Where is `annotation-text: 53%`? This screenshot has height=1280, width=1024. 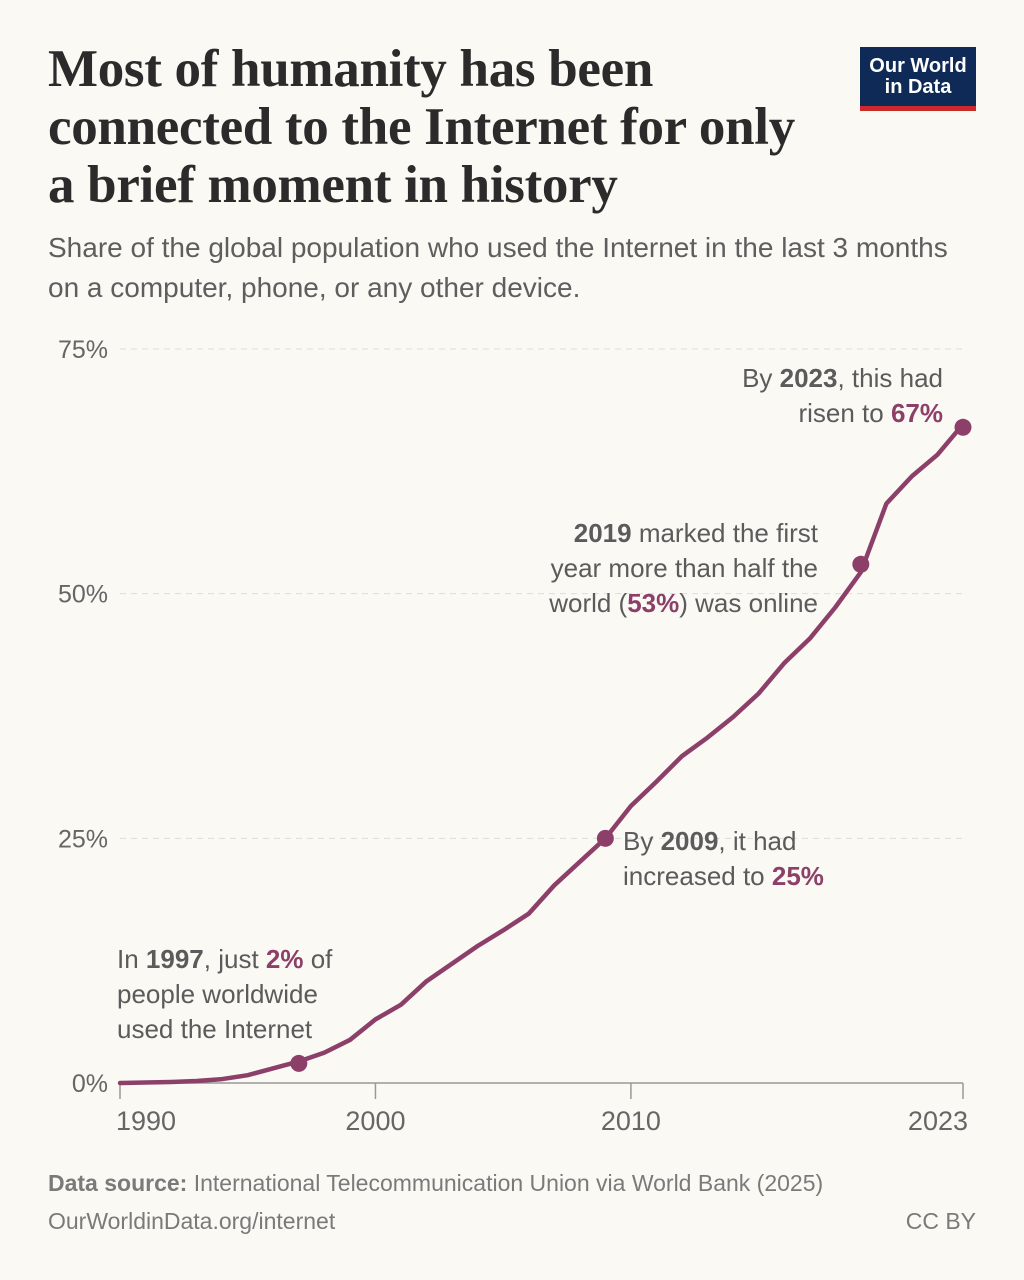
annotation-text: 53% is located at coordinates (653, 603).